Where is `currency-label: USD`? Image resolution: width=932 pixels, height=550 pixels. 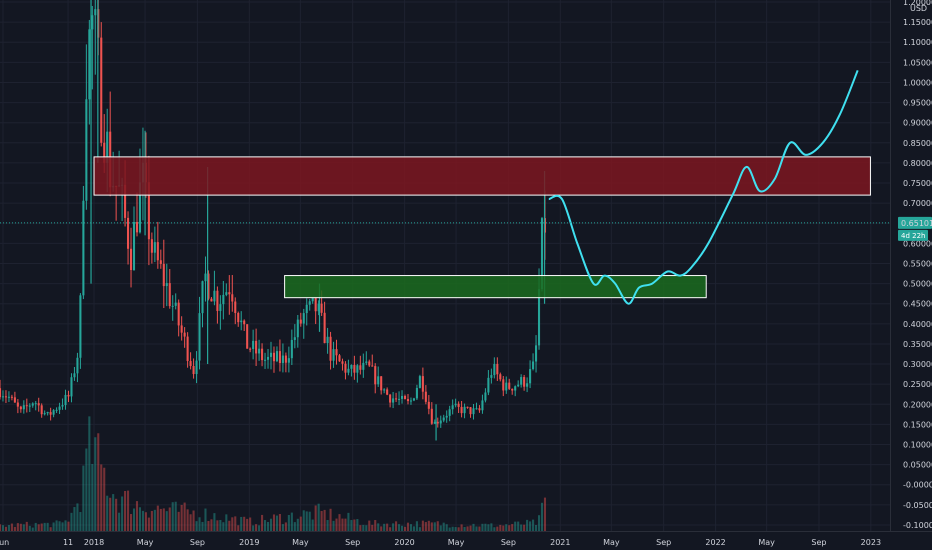
currency-label: USD is located at coordinates (918, 8).